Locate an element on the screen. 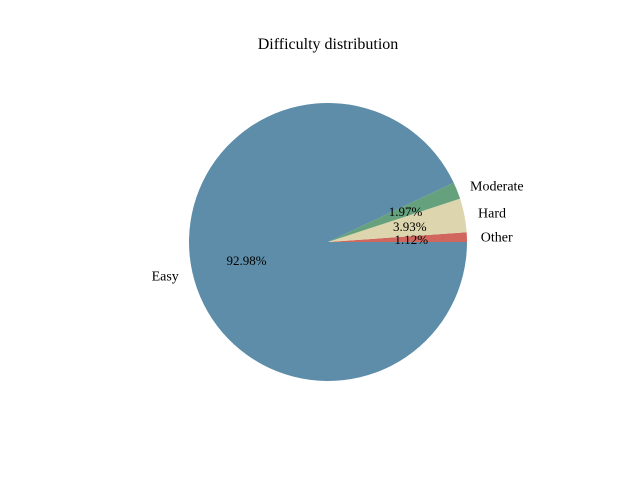 This screenshot has height=480, width=640. pie-slice-hard is located at coordinates (397, 220).